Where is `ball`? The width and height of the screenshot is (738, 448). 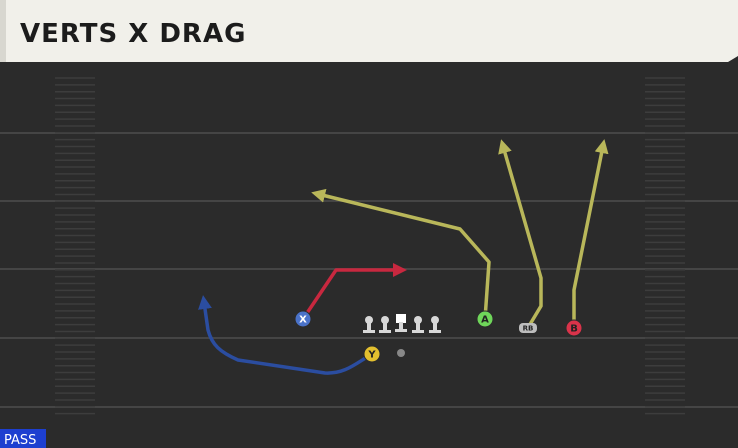 ball is located at coordinates (401, 353).